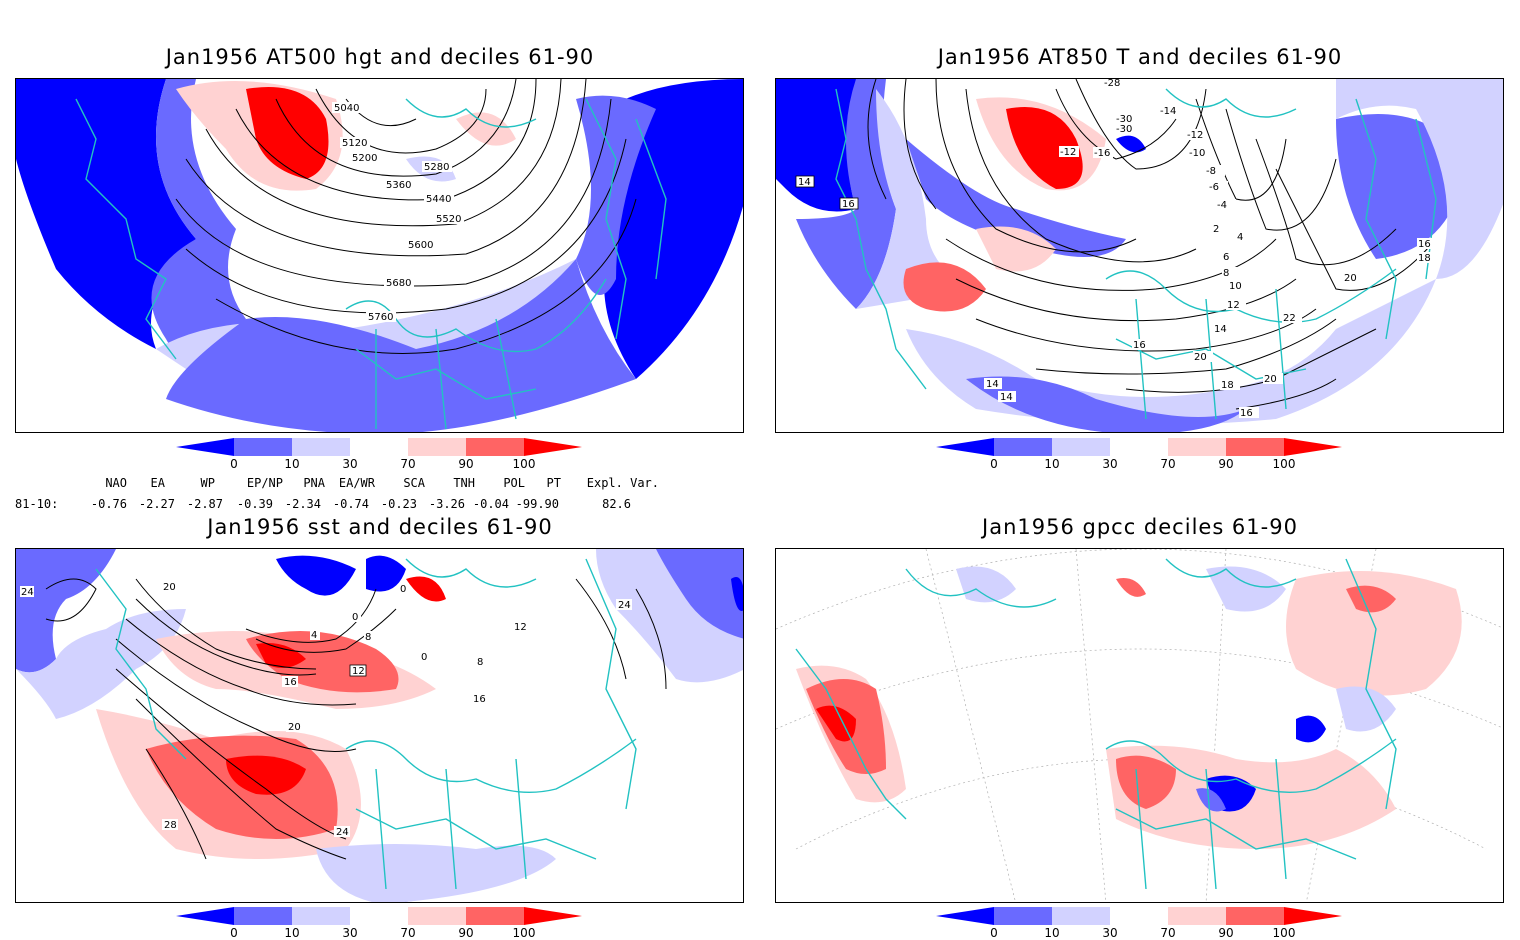 This screenshot has width=1520, height=940. What do you see at coordinates (1222, 205) in the screenshot?
I see `svg-text: -4` at bounding box center [1222, 205].